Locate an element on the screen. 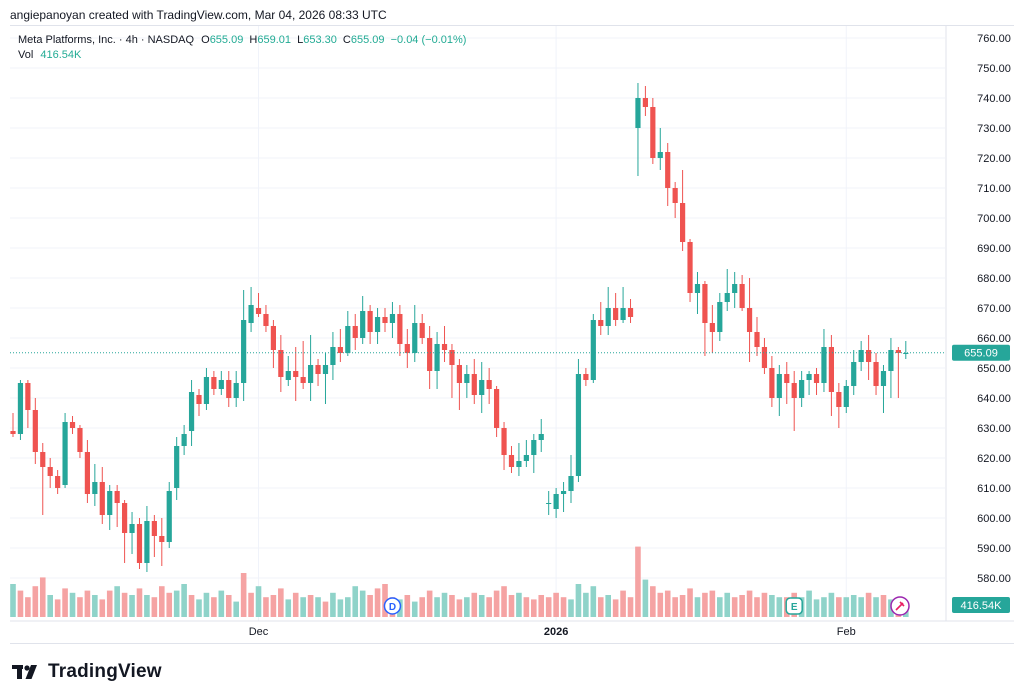 The width and height of the screenshot is (1024, 699). symbol-label: Meta Platforms, Inc. · 4h · NASDAQ is located at coordinates (106, 40).